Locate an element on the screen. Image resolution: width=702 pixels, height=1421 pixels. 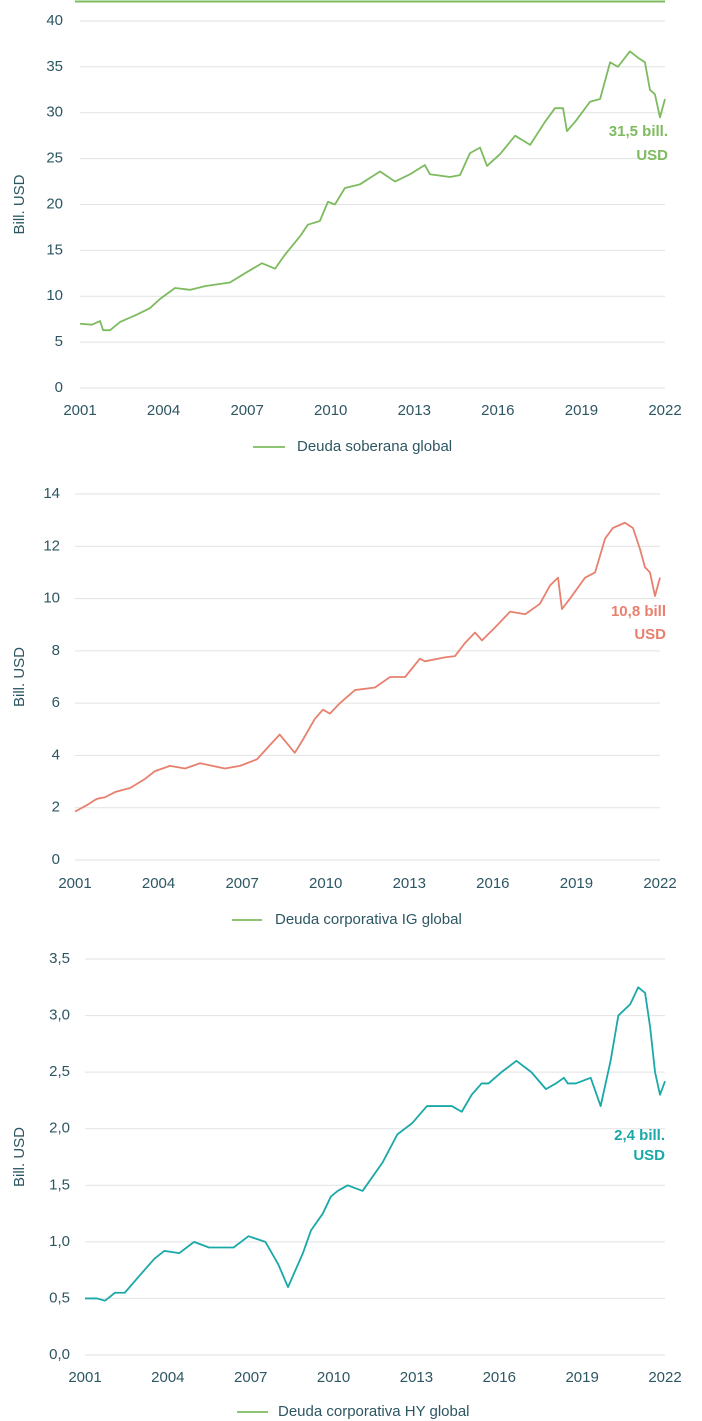
y-tick-label: 1,0 is located at coordinates (59, 1241).